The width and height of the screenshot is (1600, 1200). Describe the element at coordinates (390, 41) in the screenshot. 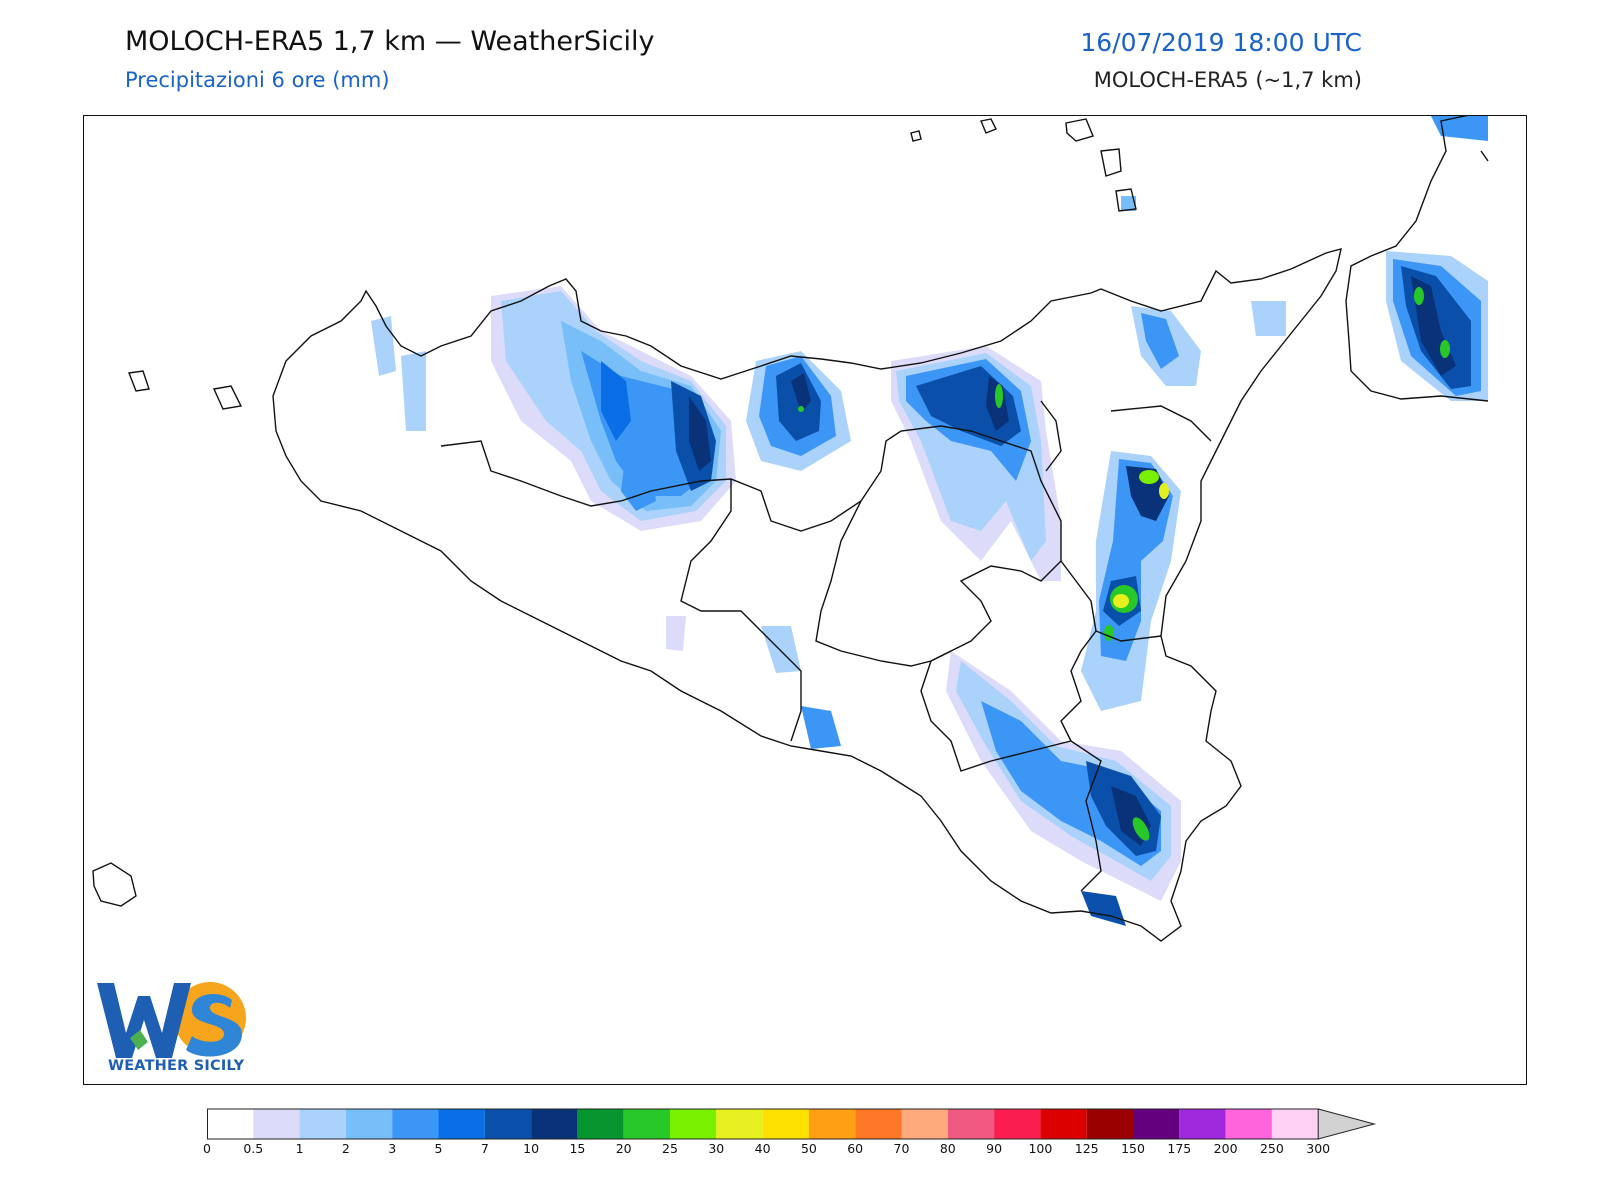

I see `map-title: MOLOCH-ERA5 1,7 km — WeatherSicily` at that location.